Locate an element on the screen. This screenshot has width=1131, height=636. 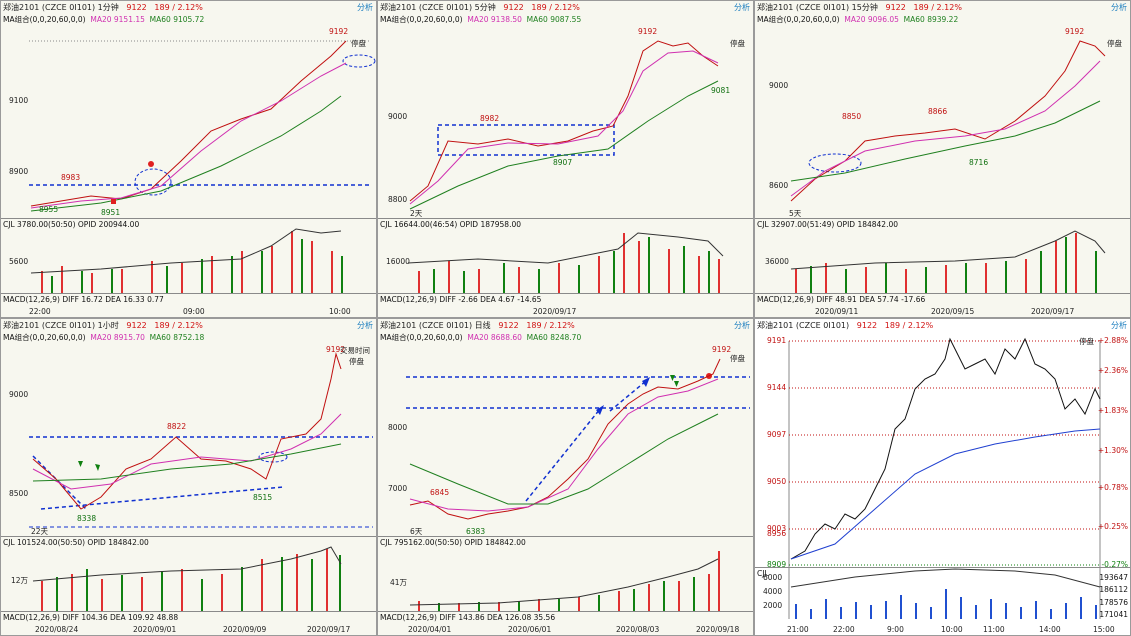
x-date: 2020/09/09 is located at coordinates (245, 629).